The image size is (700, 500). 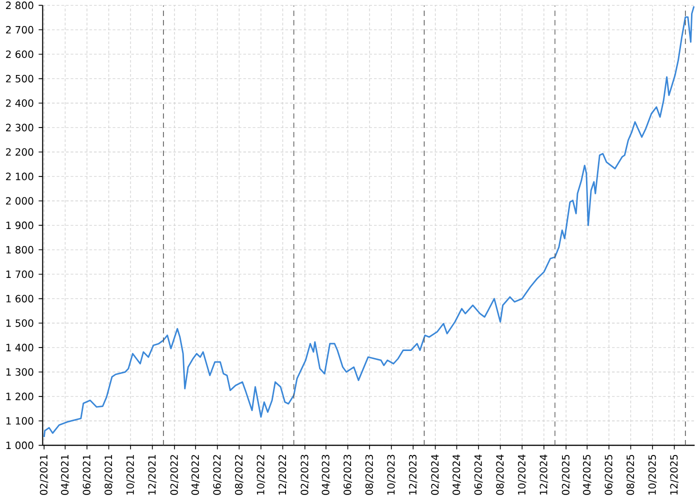 What do you see at coordinates (630, 474) in the screenshot?
I see `x-tick-label: 08/2025` at bounding box center [630, 474].